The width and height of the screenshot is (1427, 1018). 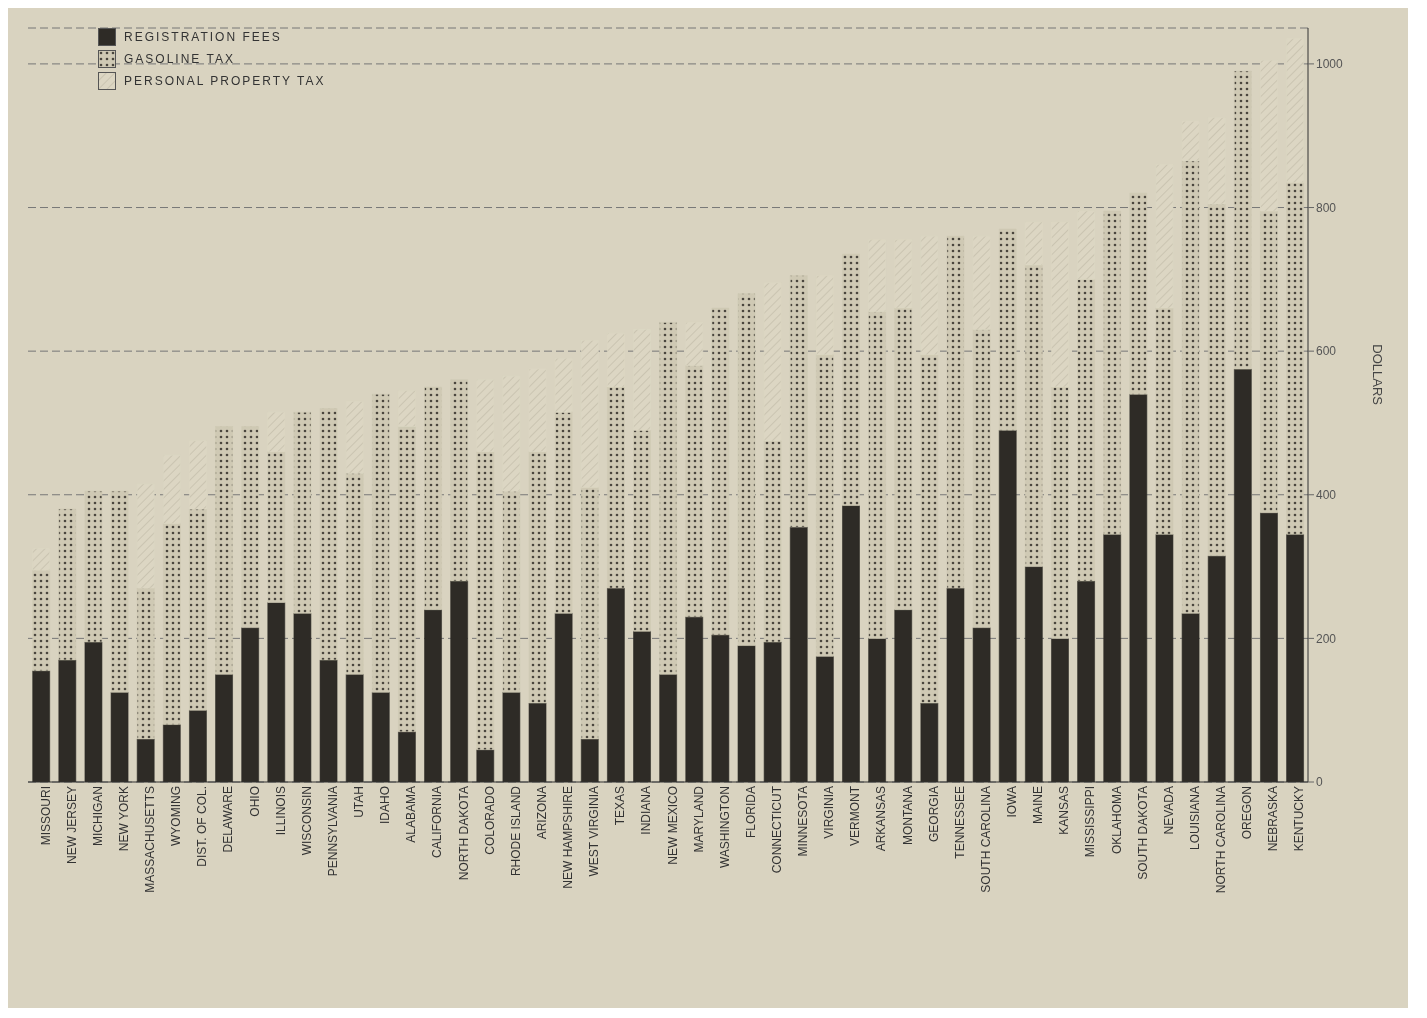 What do you see at coordinates (803, 821) in the screenshot?
I see `x-tick-label: MINNESOTA` at bounding box center [803, 821].